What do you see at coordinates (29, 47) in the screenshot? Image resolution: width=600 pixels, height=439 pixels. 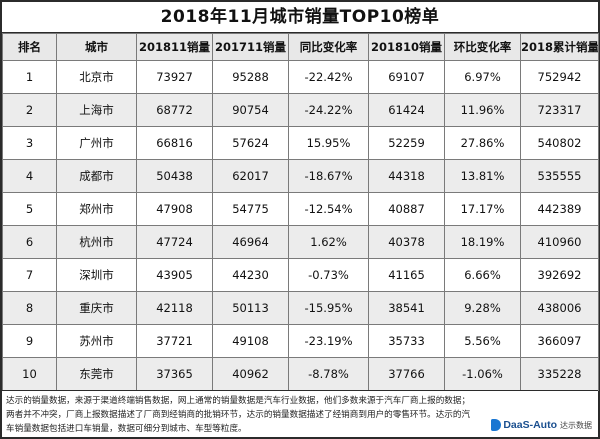 I see `column-header: 排名` at bounding box center [29, 47].